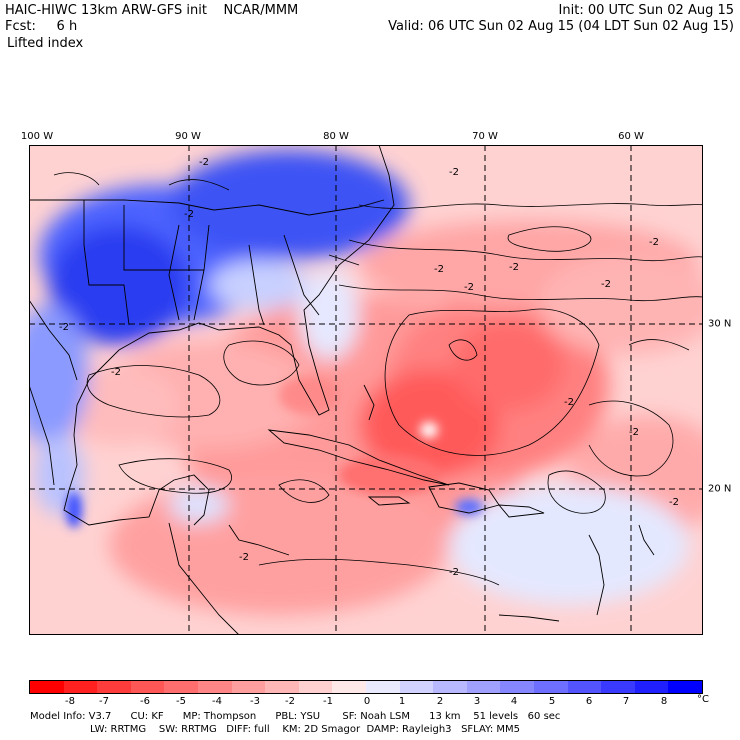 This screenshot has width=740, height=740. I want to click on lon-label-90w: 90 W, so click(188, 136).